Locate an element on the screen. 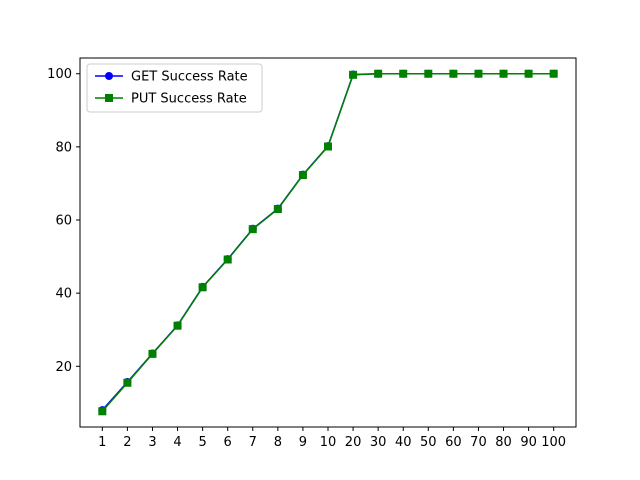  x-tick-label: 6 is located at coordinates (228, 442).